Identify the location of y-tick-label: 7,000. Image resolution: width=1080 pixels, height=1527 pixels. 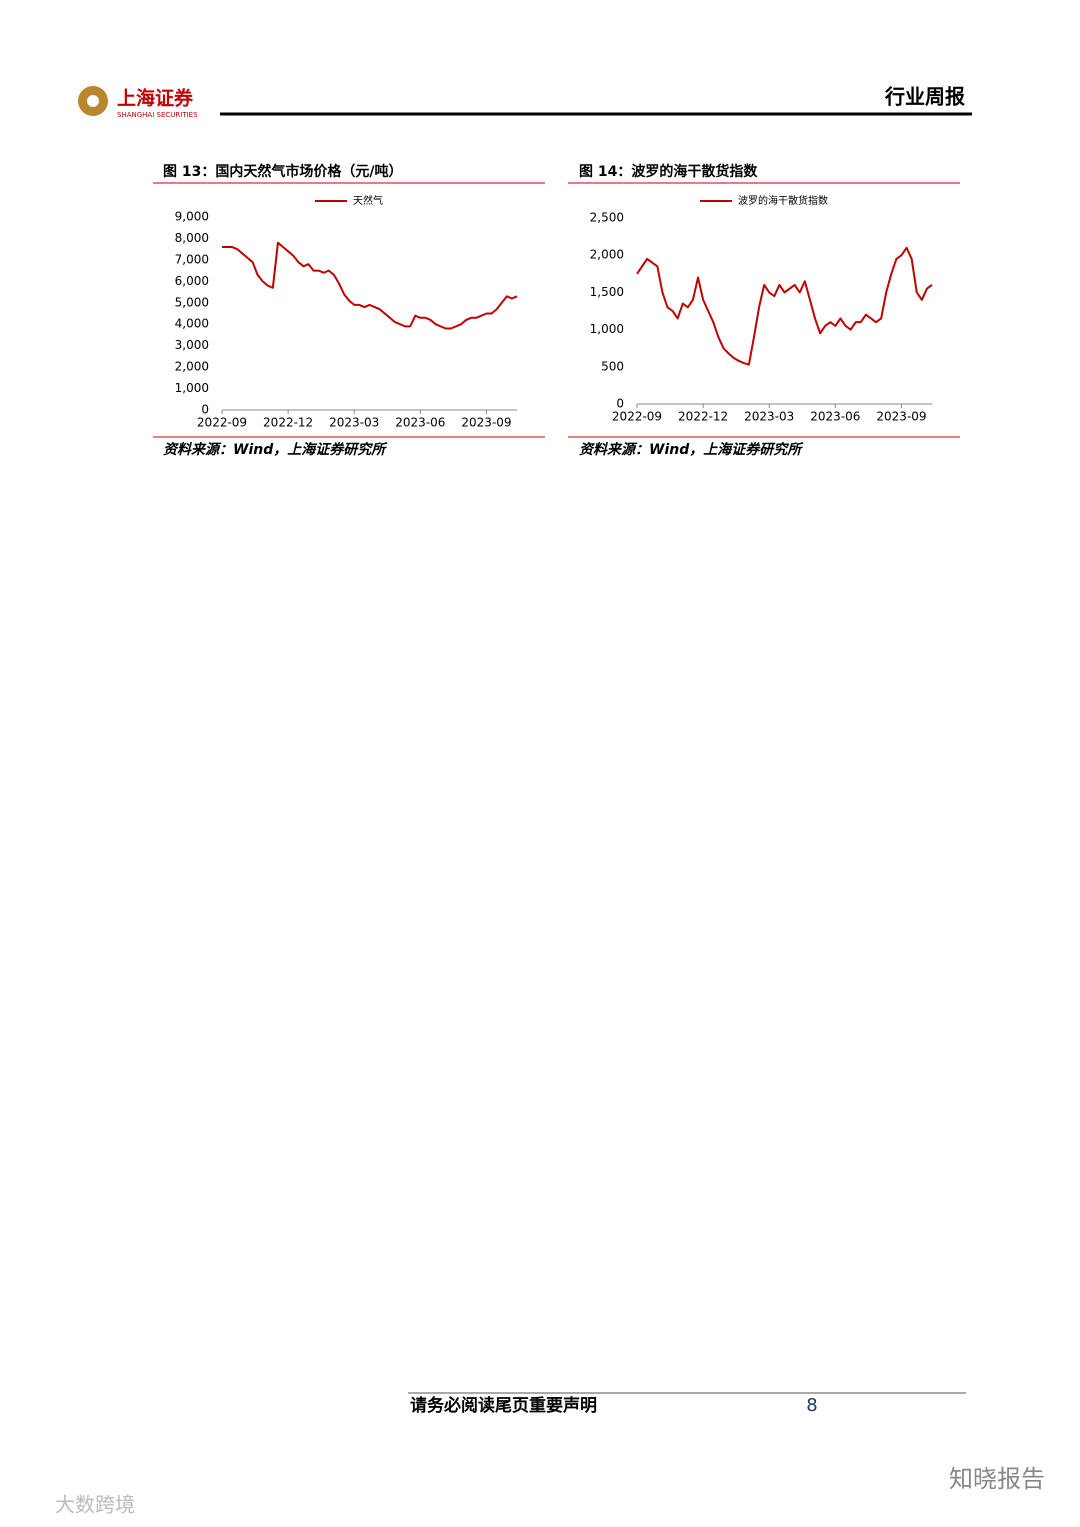
(192, 259).